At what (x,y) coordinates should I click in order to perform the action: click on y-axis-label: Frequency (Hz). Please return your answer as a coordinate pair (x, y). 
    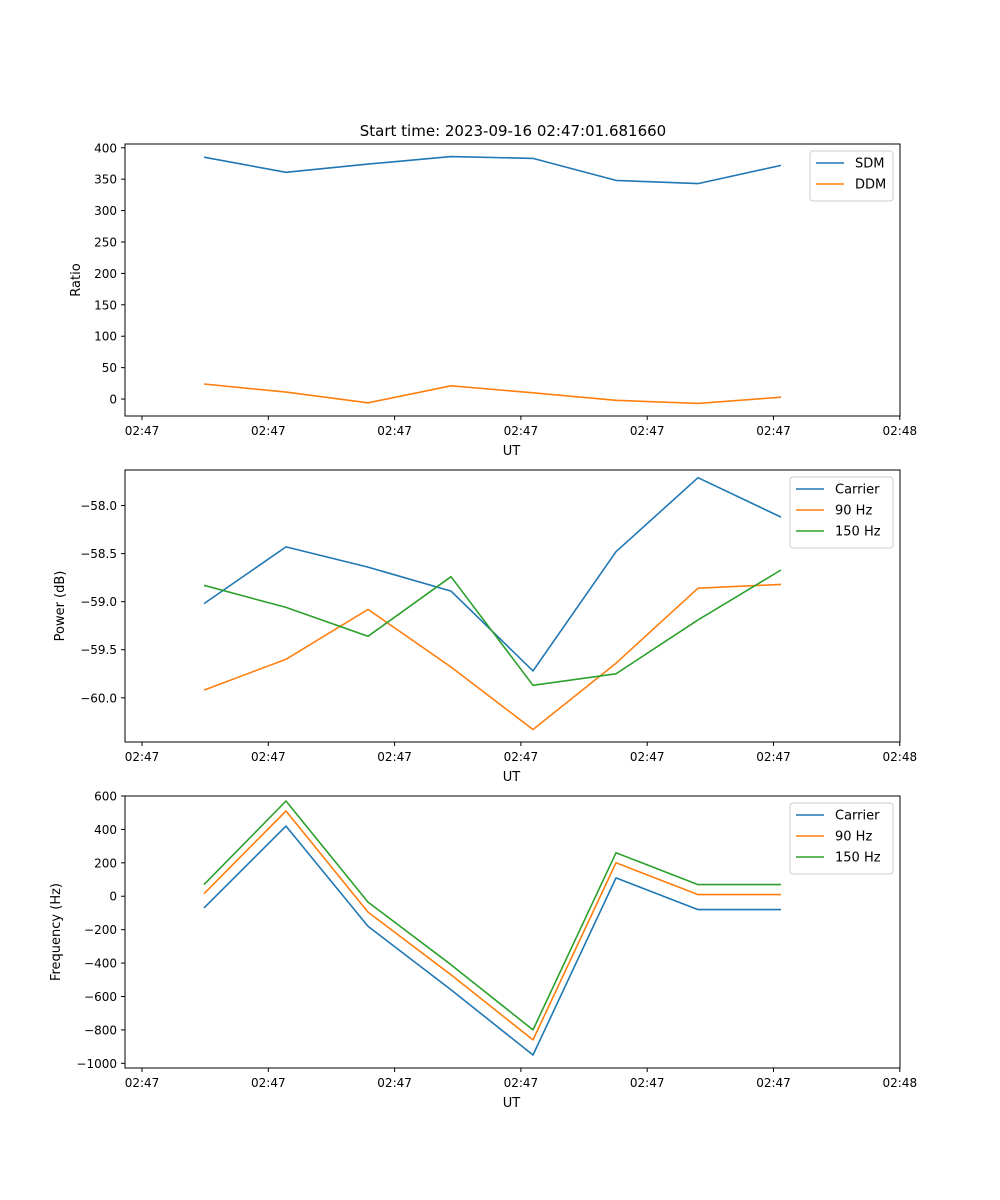
    Looking at the image, I should click on (56, 932).